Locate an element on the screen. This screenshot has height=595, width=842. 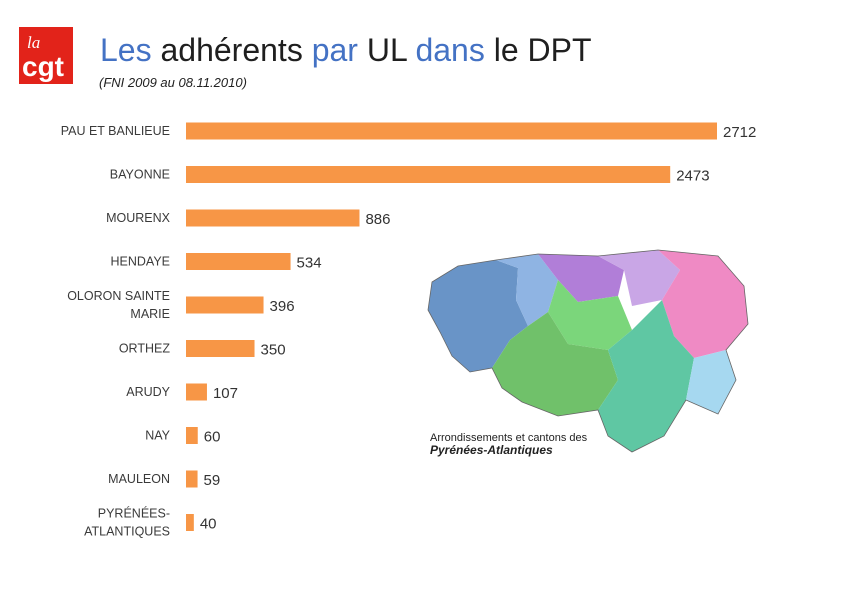
title-word: dans is located at coordinates (450, 50).